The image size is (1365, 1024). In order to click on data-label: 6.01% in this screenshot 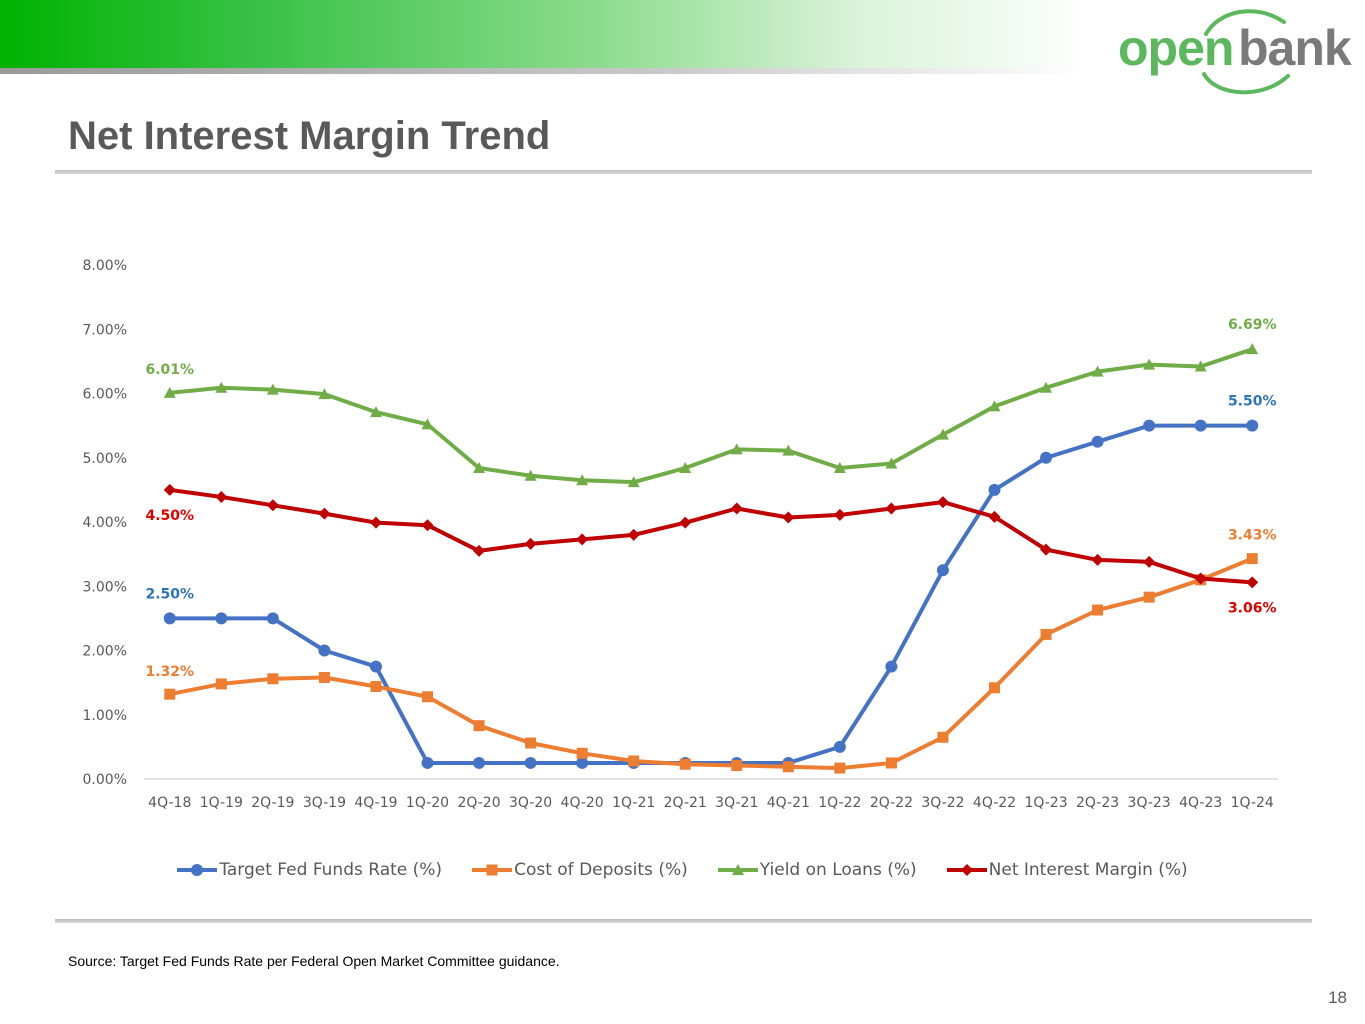, I will do `click(169, 370)`.